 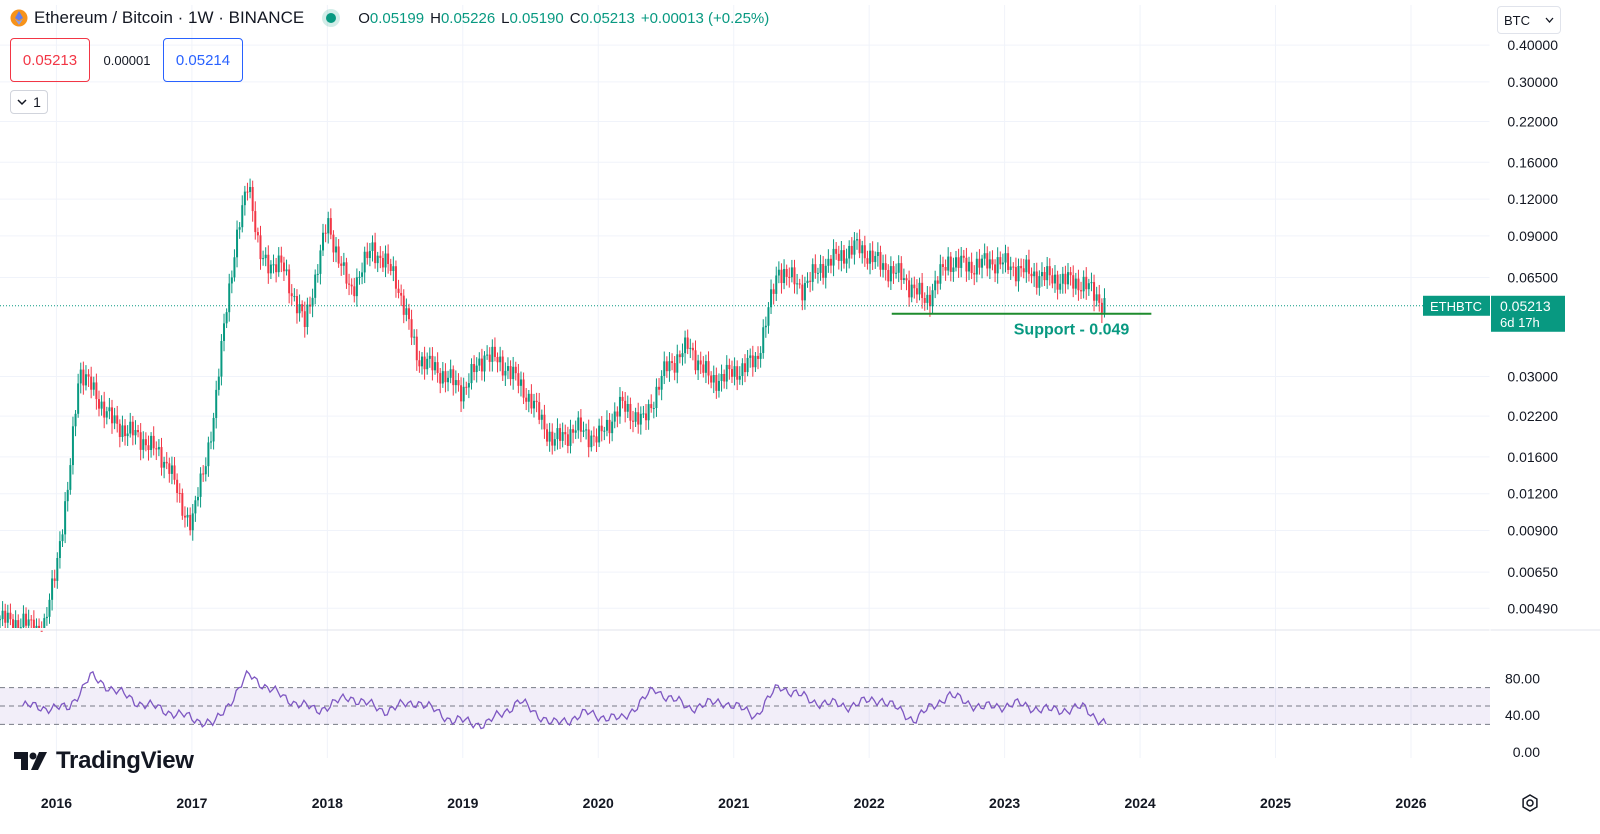 What do you see at coordinates (22, 102) in the screenshot?
I see `chevron-down-icon` at bounding box center [22, 102].